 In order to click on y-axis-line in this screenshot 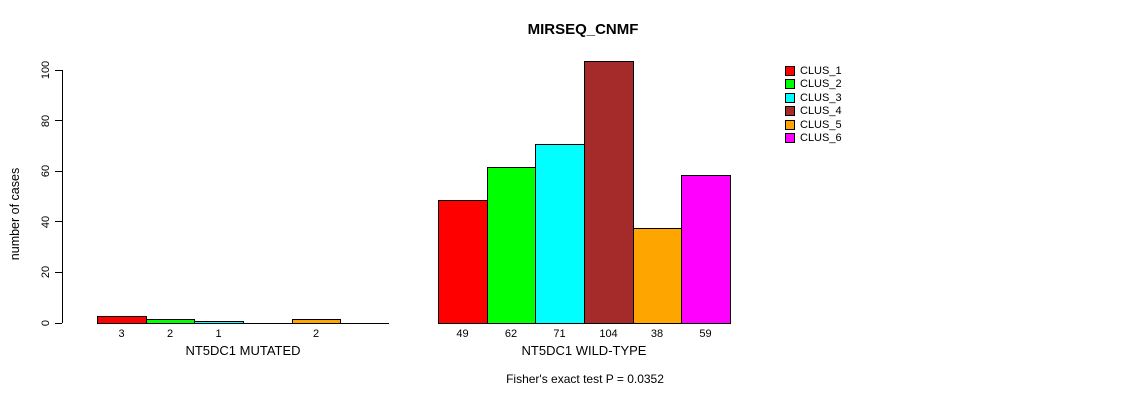, I will do `click(62, 196)`.